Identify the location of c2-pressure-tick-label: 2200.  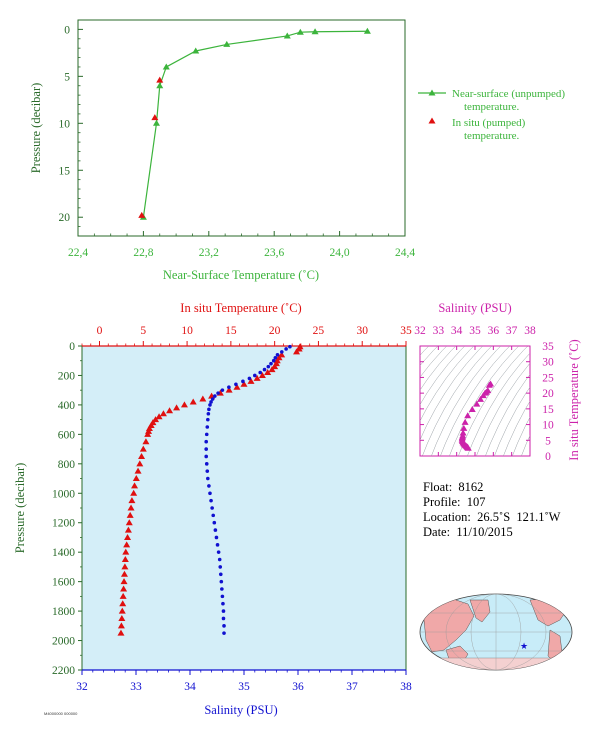
(63, 671).